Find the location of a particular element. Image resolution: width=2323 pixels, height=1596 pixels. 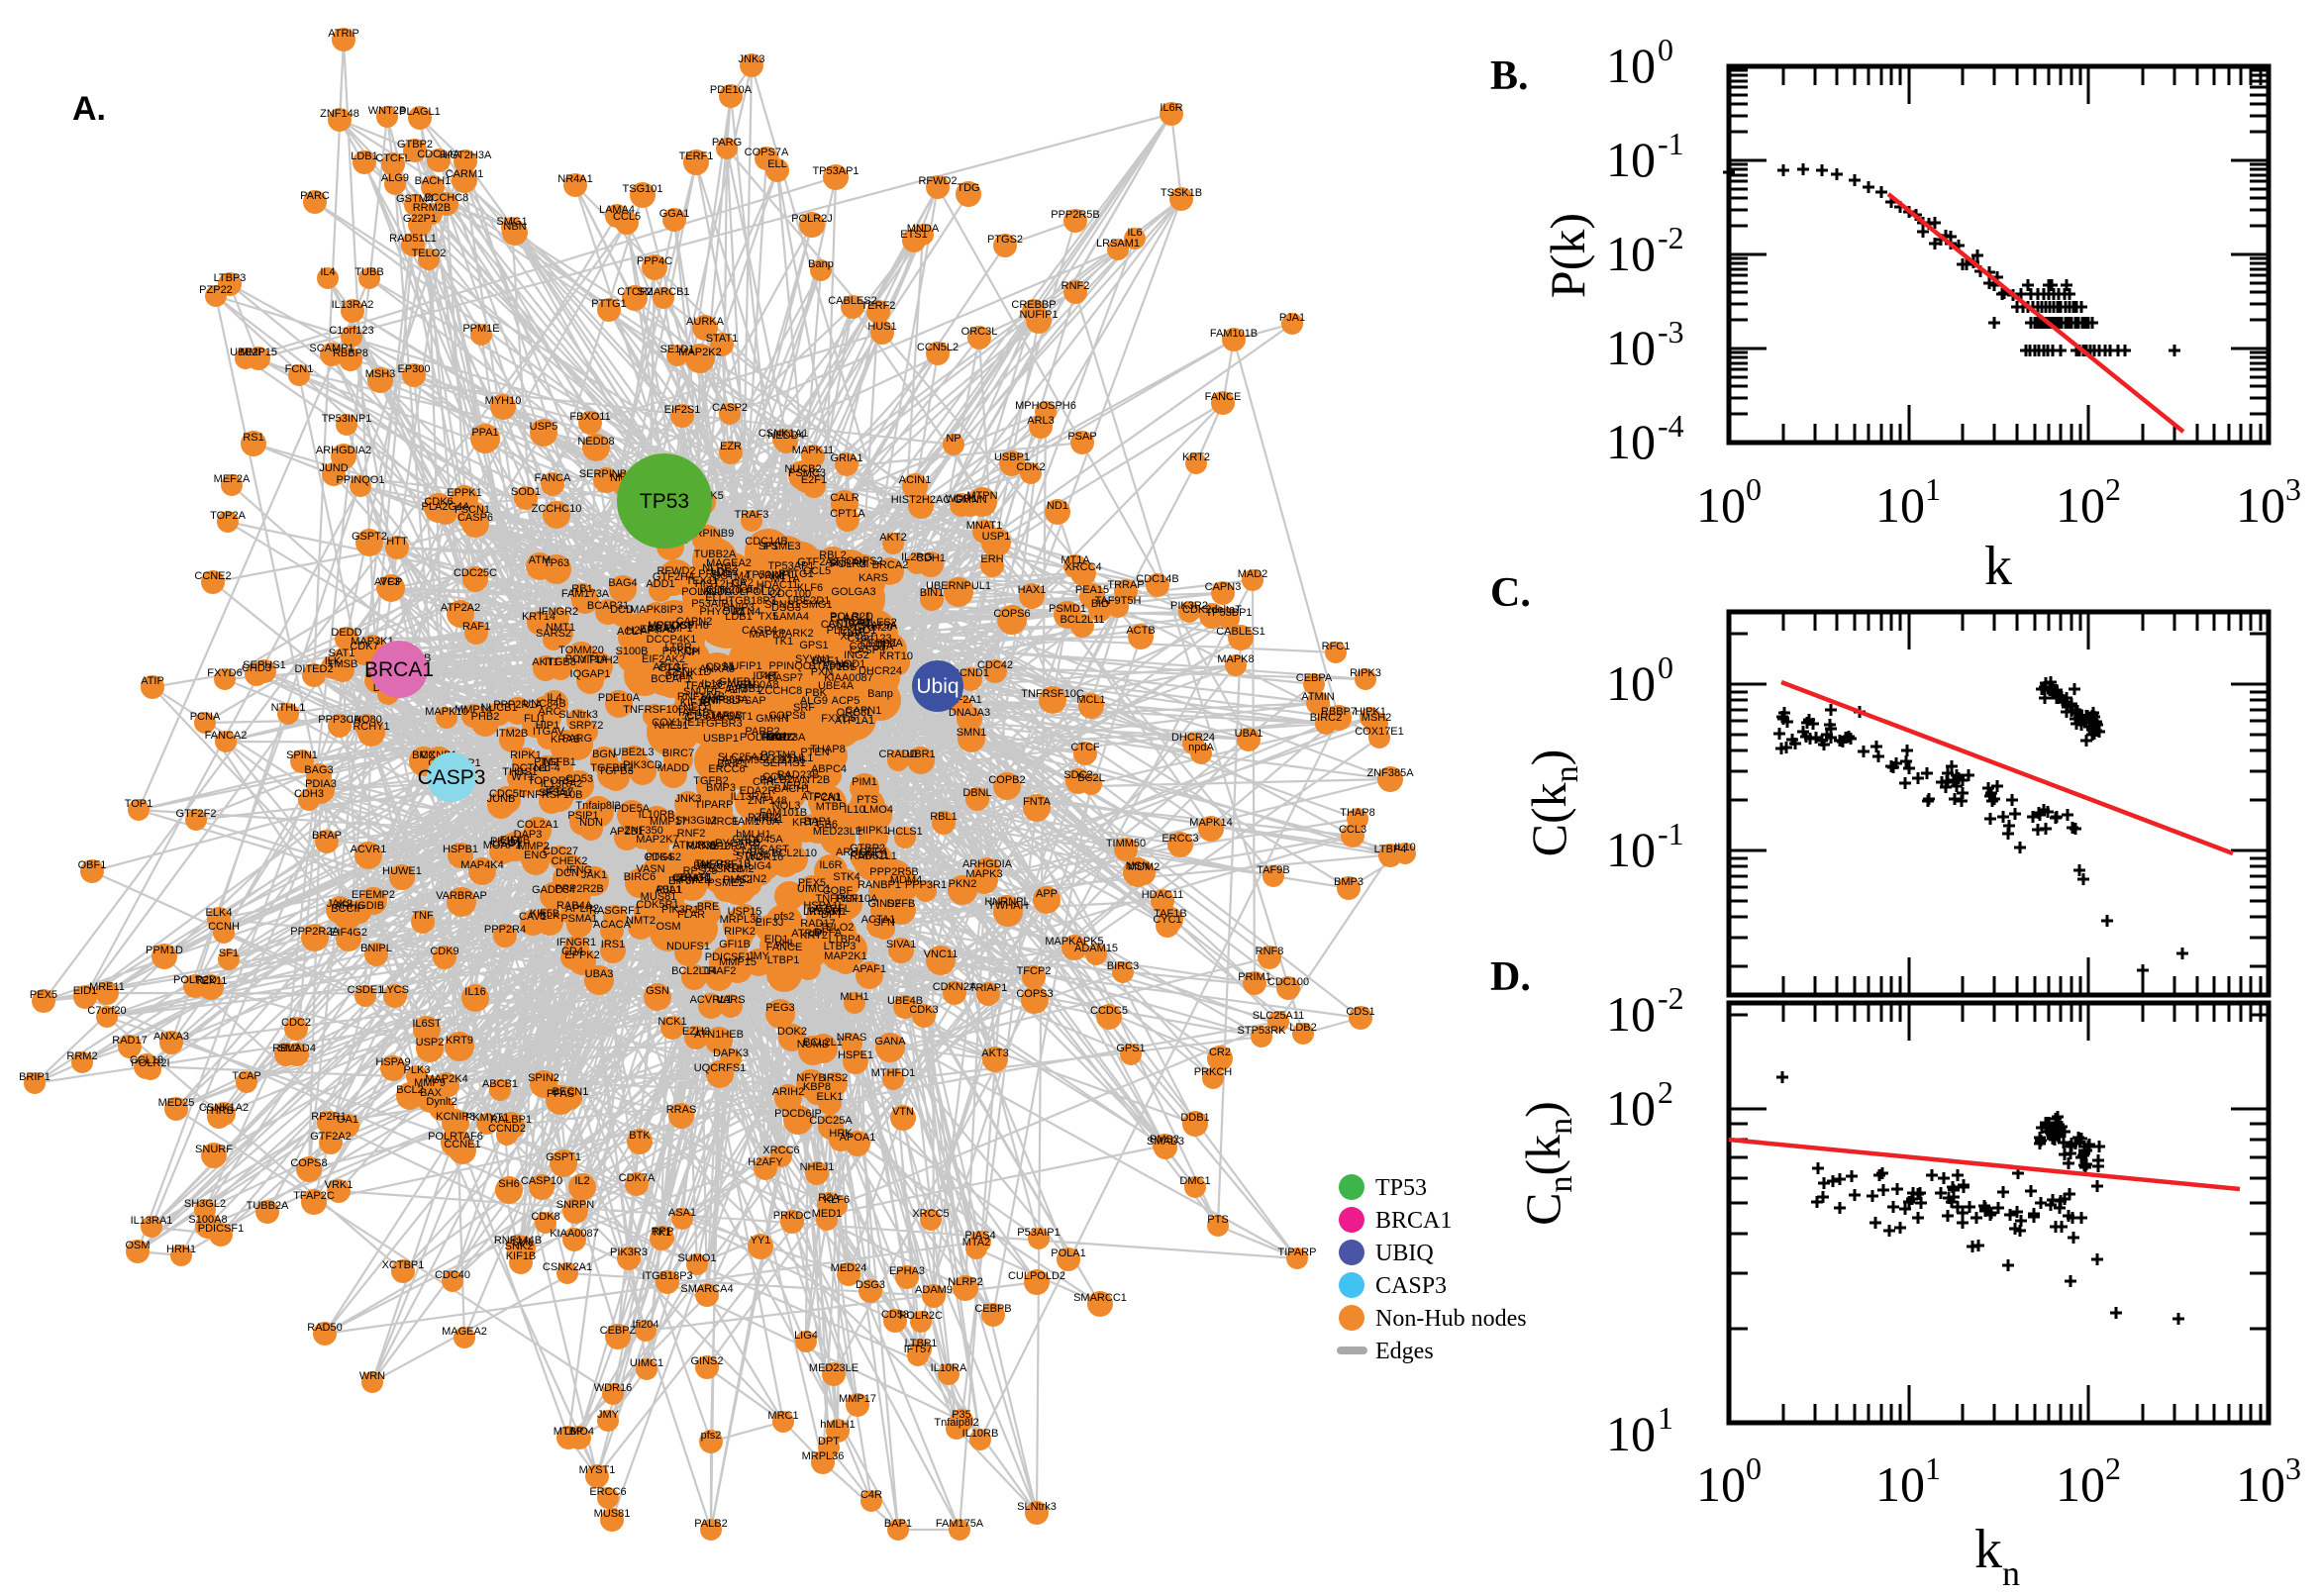

svg-text: SML is located at coordinates (523, 1242).